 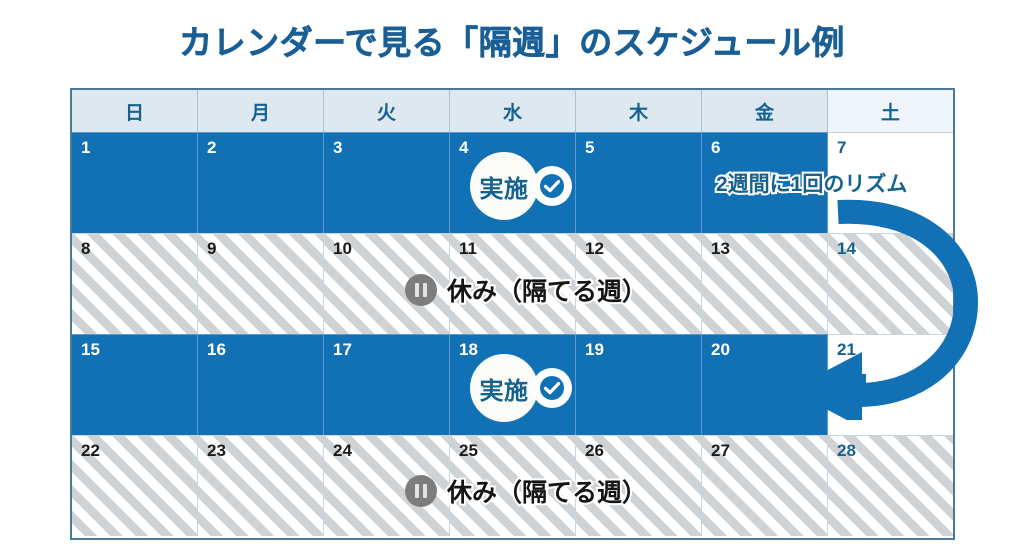 What do you see at coordinates (86, 147) in the screenshot?
I see `day-number: 1` at bounding box center [86, 147].